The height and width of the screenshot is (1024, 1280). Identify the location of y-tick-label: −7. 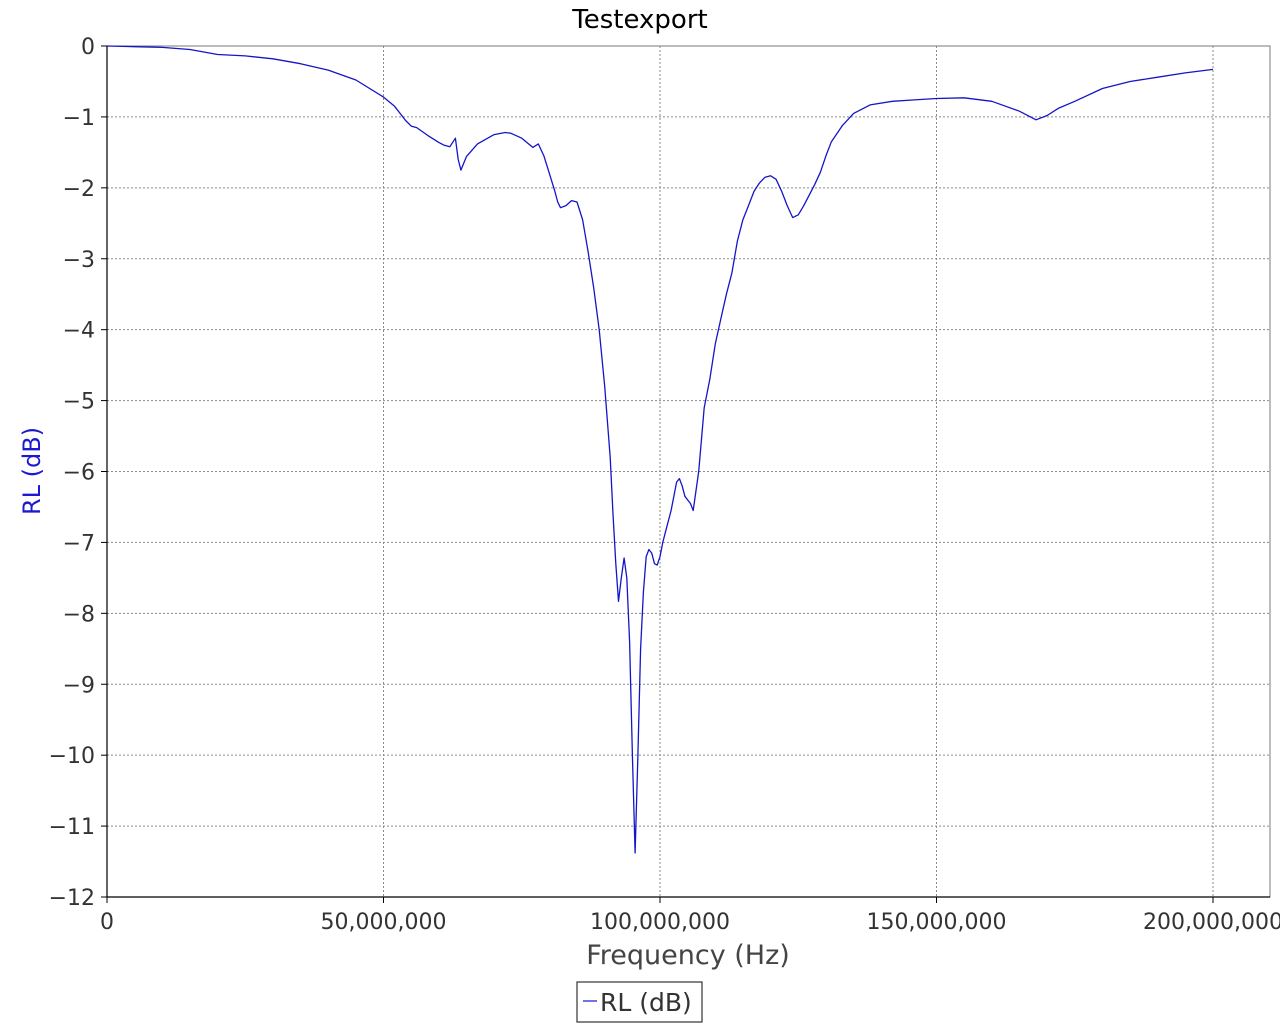
(79, 543).